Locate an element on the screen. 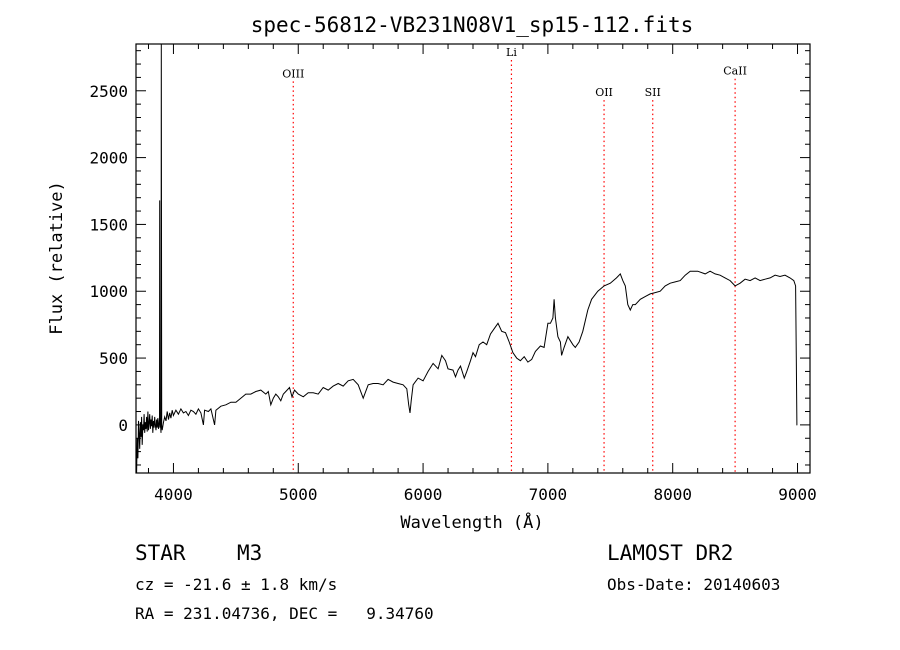 Image resolution: width=900 pixels, height=650 pixels. spectral-line-label: SII is located at coordinates (653, 92).